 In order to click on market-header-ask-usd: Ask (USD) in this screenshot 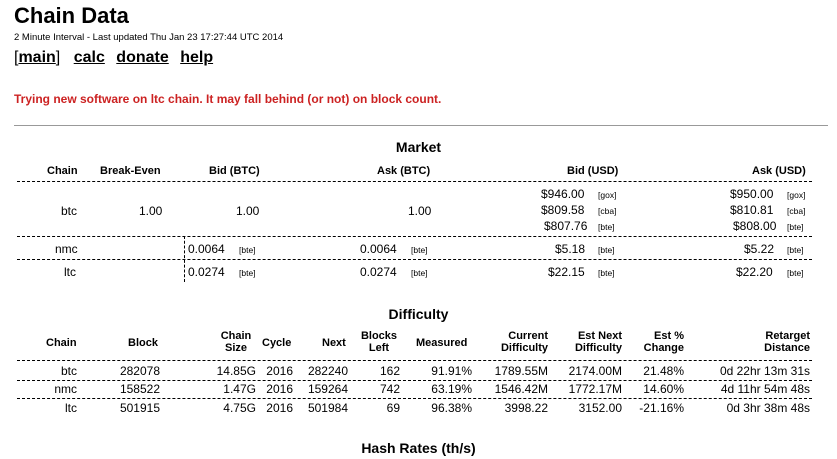, I will do `click(779, 171)`.